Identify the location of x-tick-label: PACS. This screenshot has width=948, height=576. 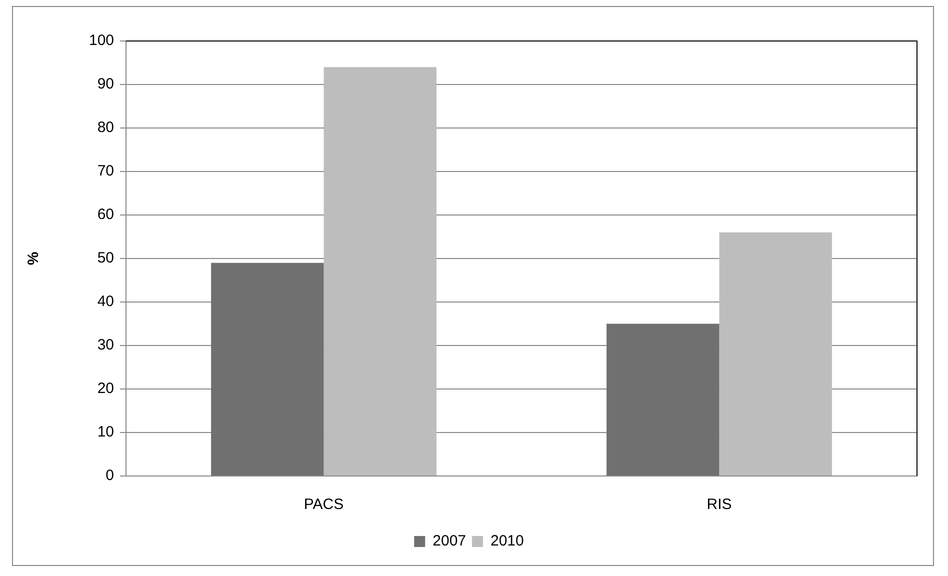
(324, 505).